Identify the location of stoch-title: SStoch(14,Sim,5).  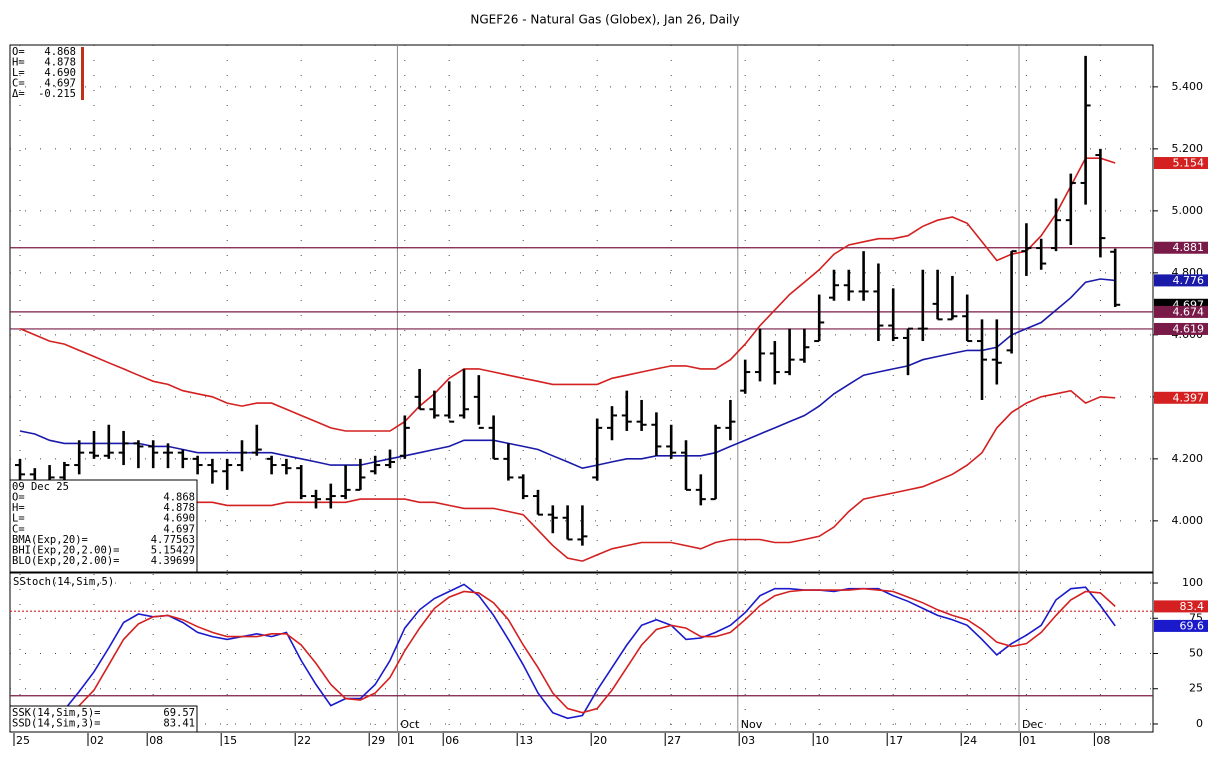
(63, 582).